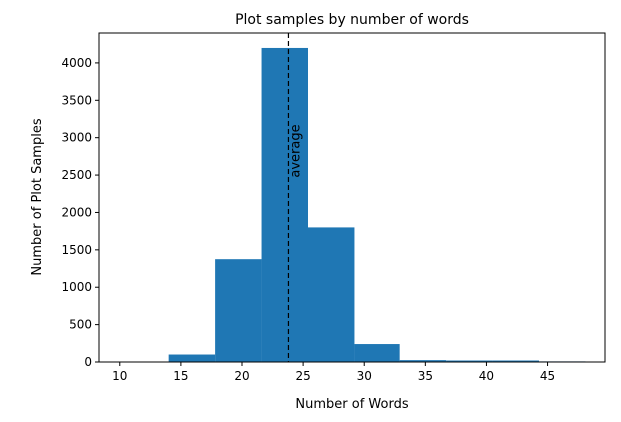 The image size is (621, 422). Describe the element at coordinates (180, 376) in the screenshot. I see `x-tick-label: 15` at that location.